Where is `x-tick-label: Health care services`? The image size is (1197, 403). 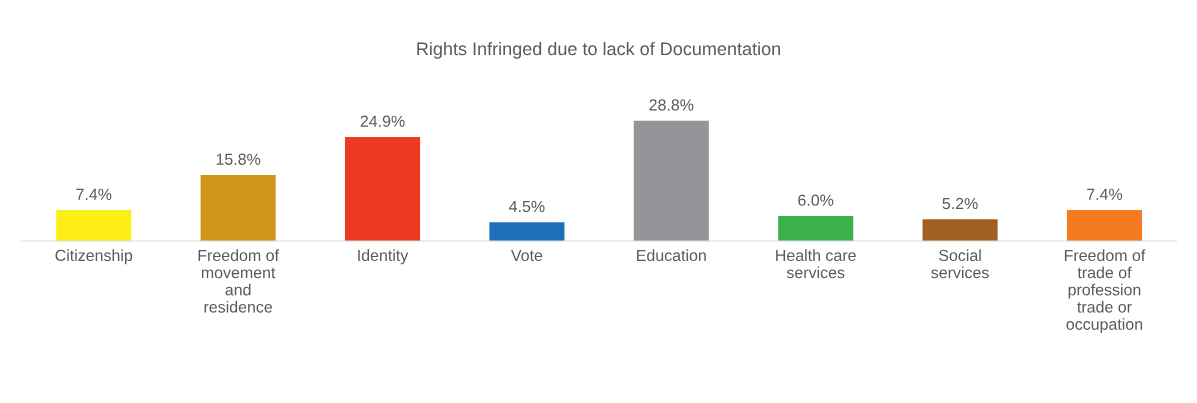
x-tick-label: Health care services is located at coordinates (816, 264).